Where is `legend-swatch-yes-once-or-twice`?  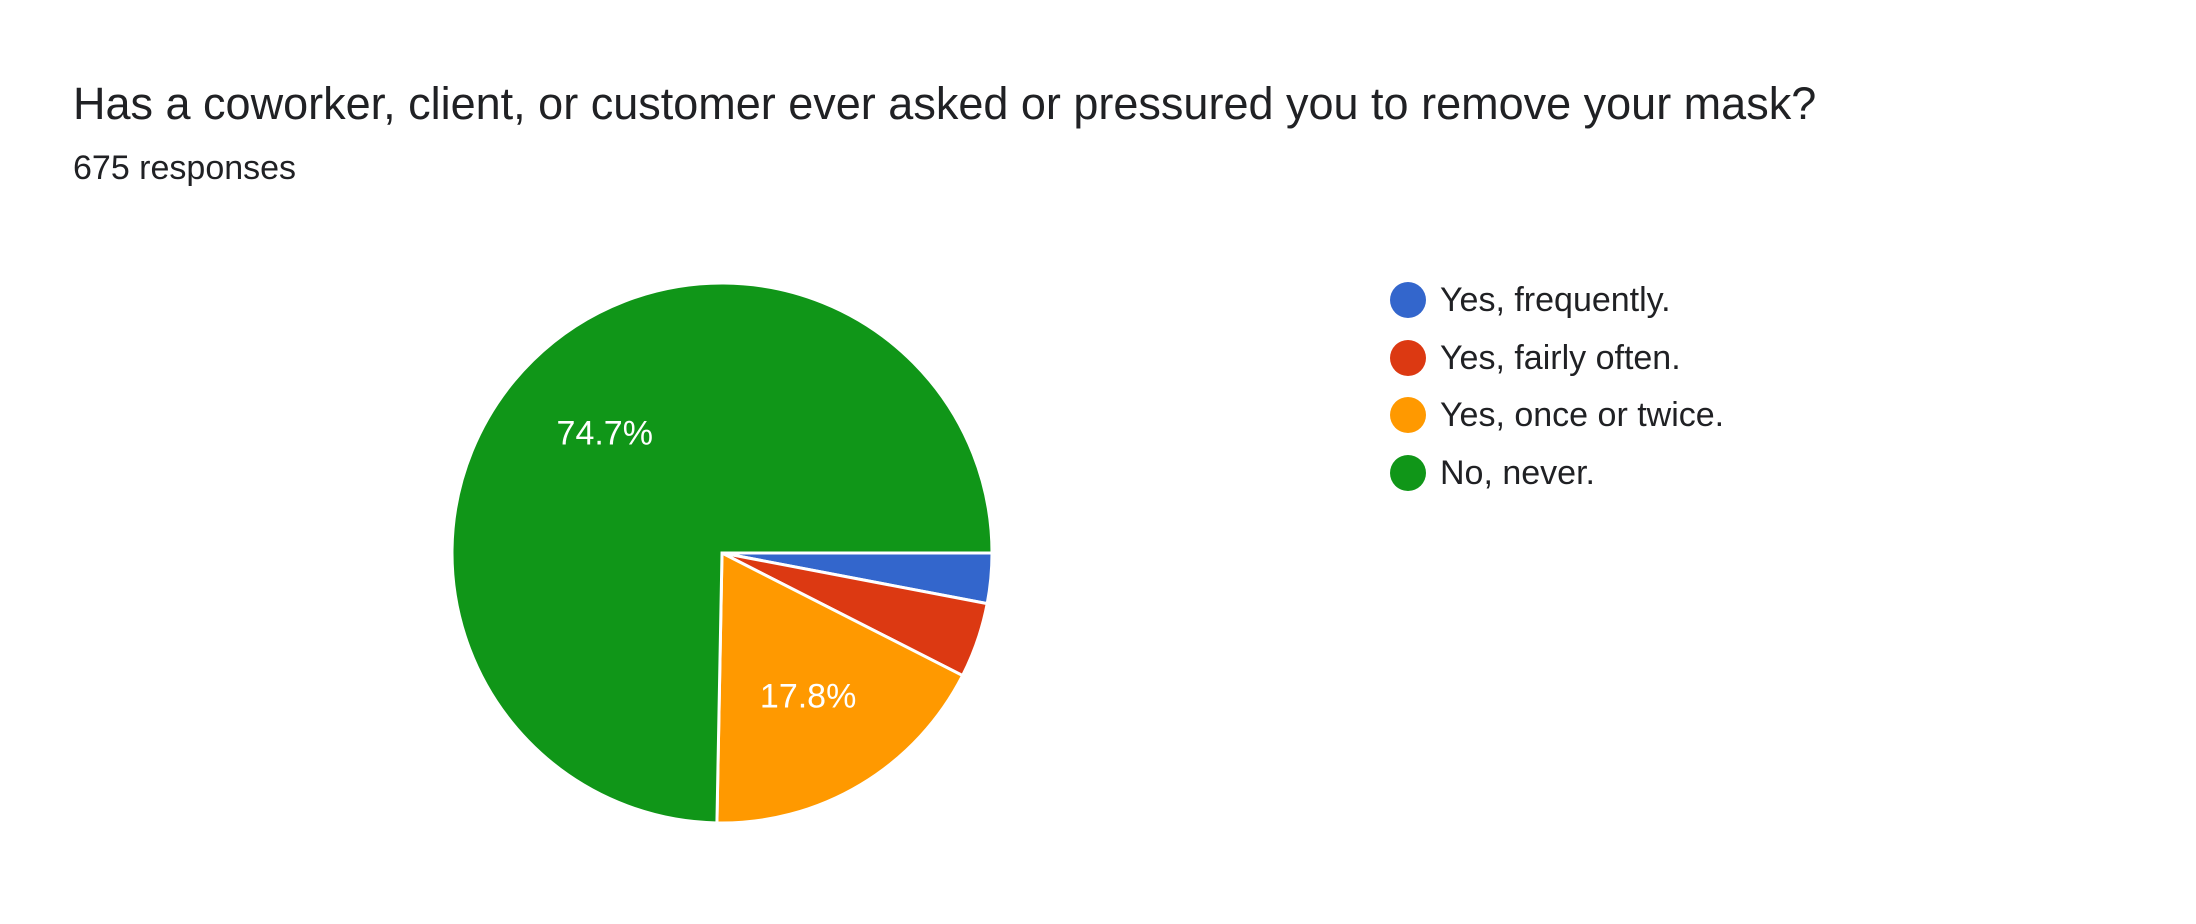
legend-swatch-yes-once-or-twice is located at coordinates (1408, 415).